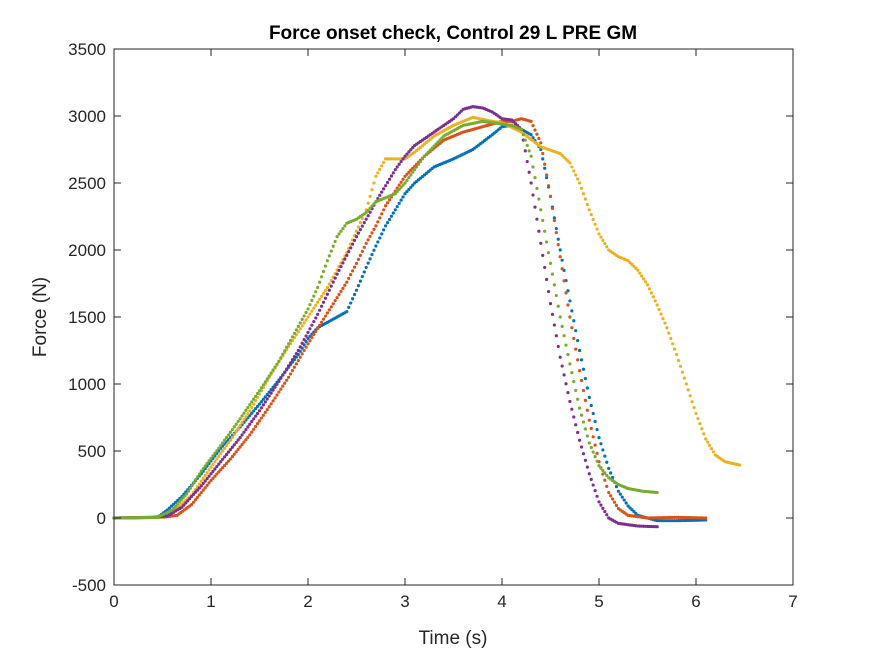  Describe the element at coordinates (87, 317) in the screenshot. I see `y-tick-label: 1500` at that location.